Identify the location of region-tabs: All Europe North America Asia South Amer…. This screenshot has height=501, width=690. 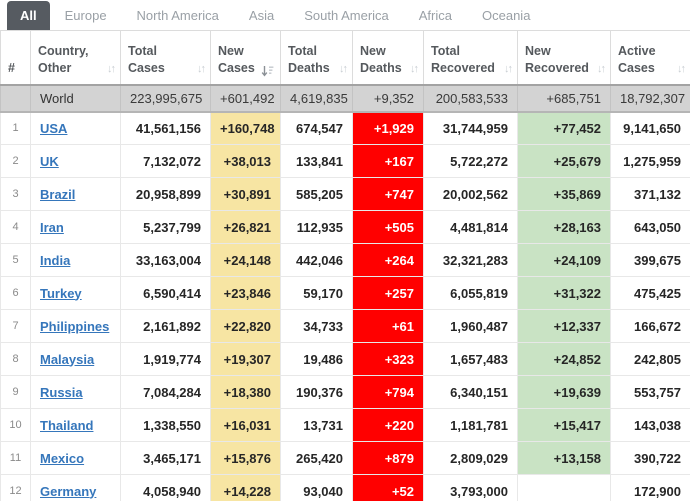
(345, 15).